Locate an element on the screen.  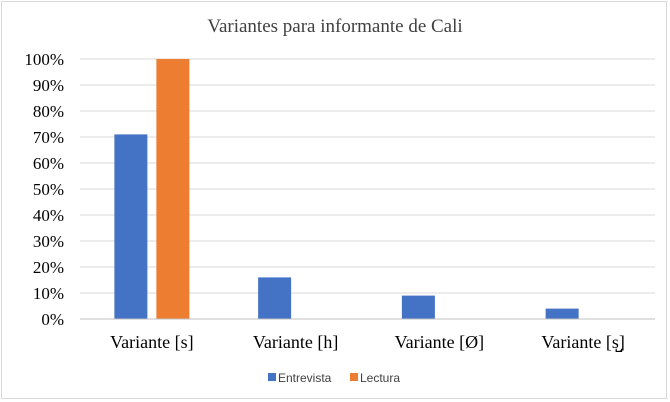
y-tick-label: 100% is located at coordinates (44, 59).